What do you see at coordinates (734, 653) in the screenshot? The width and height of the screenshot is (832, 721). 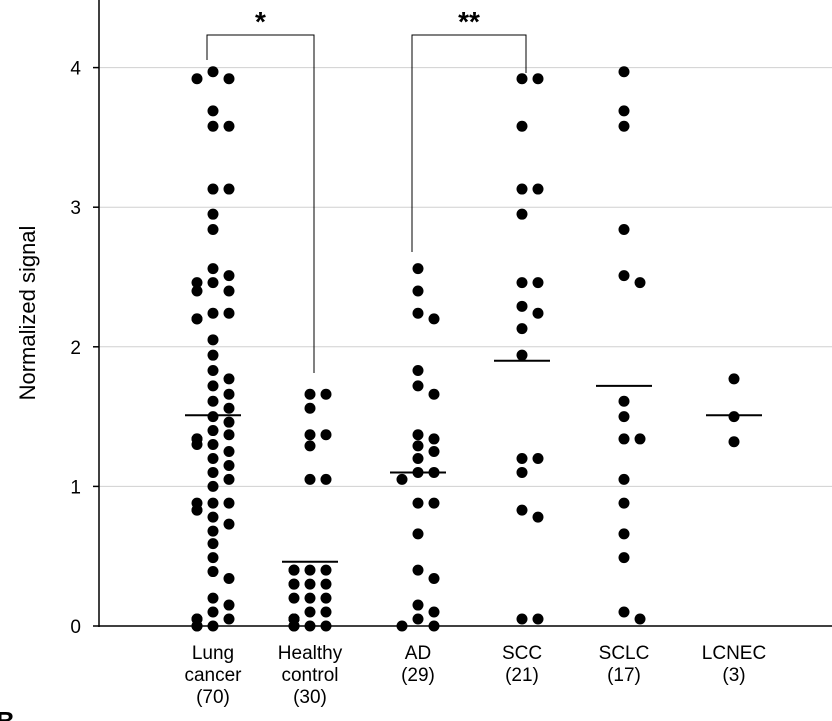 I see `category-label: LCNEC` at bounding box center [734, 653].